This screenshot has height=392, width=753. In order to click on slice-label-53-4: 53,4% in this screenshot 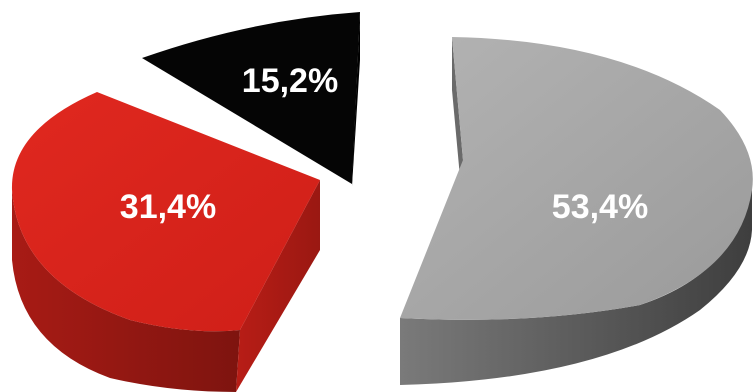, I will do `click(600, 207)`.